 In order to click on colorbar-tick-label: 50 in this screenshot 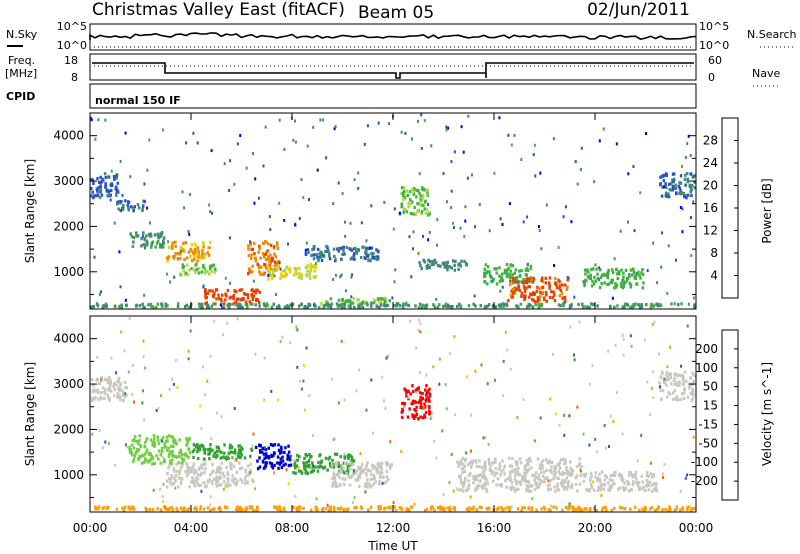, I will do `click(710, 387)`.